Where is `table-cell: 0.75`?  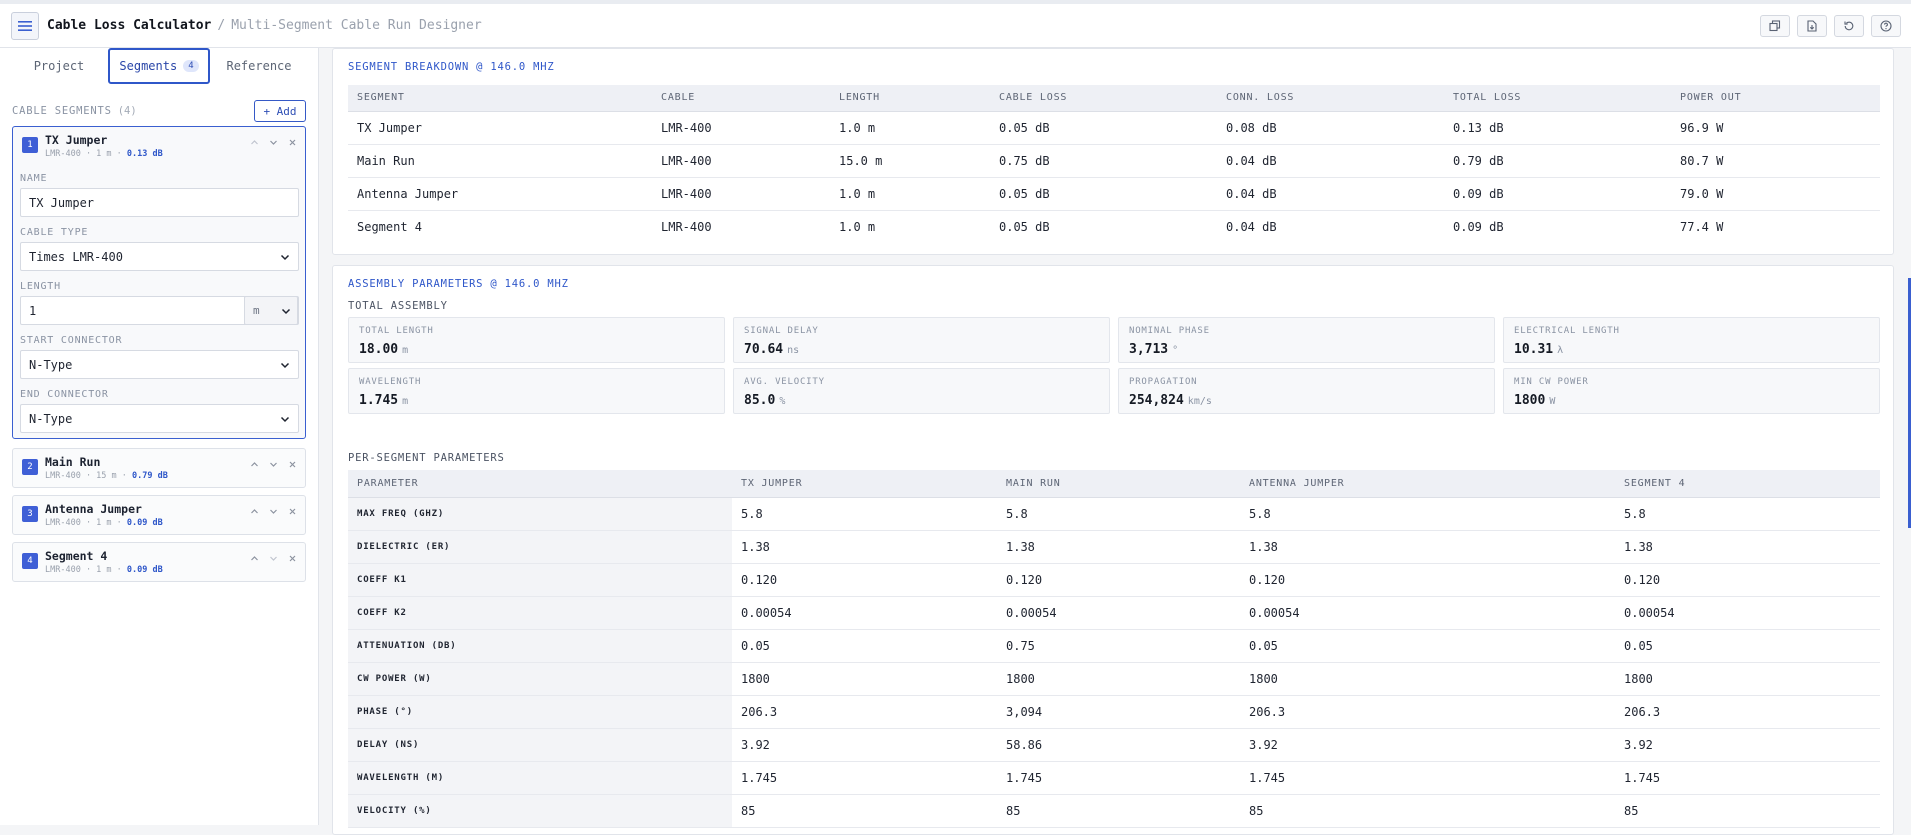
table-cell: 0.75 is located at coordinates (1118, 646).